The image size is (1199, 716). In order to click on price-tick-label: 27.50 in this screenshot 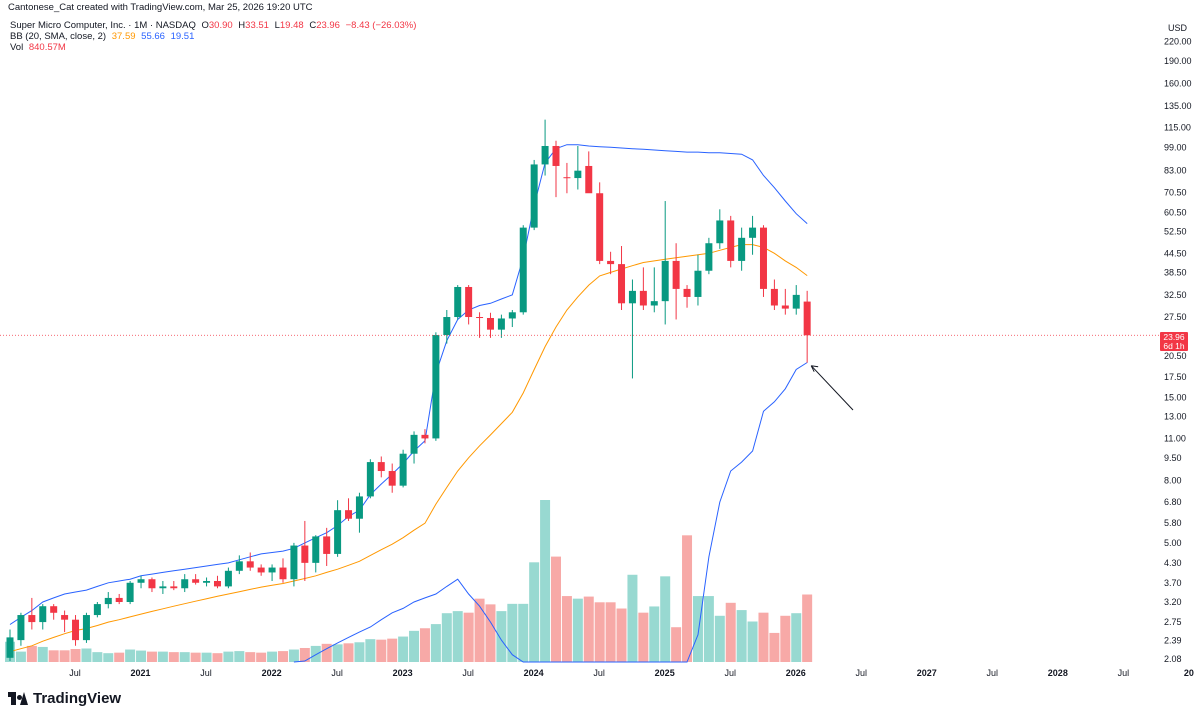, I will do `click(1175, 317)`.